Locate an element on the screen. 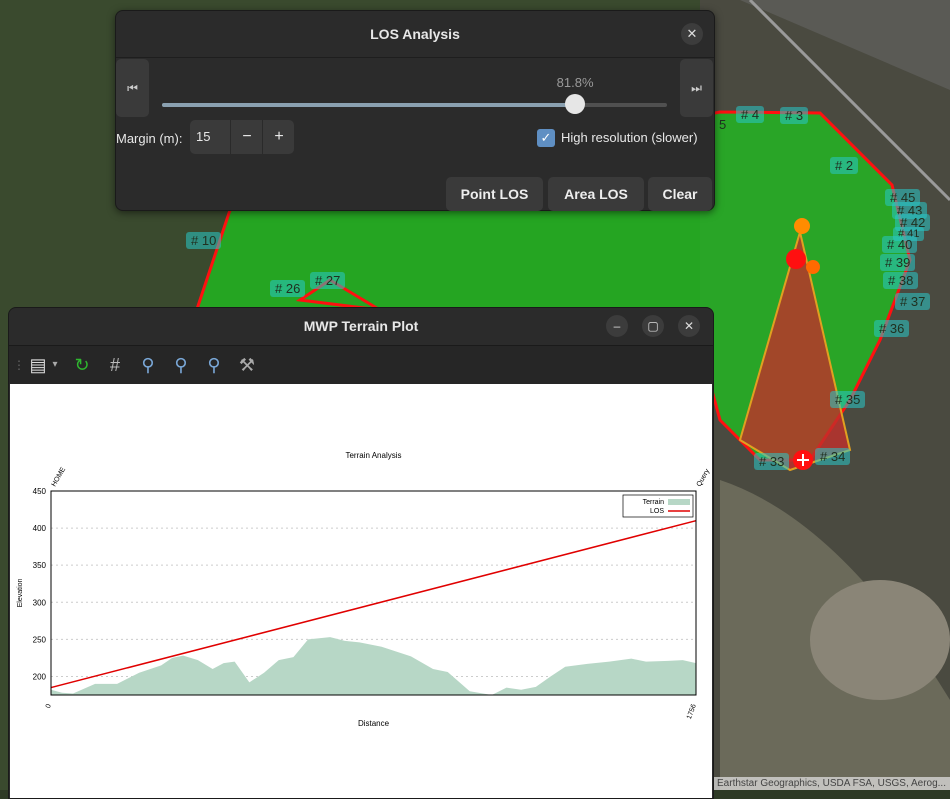 The image size is (950, 799). area-los-button: Area LOS is located at coordinates (596, 194).